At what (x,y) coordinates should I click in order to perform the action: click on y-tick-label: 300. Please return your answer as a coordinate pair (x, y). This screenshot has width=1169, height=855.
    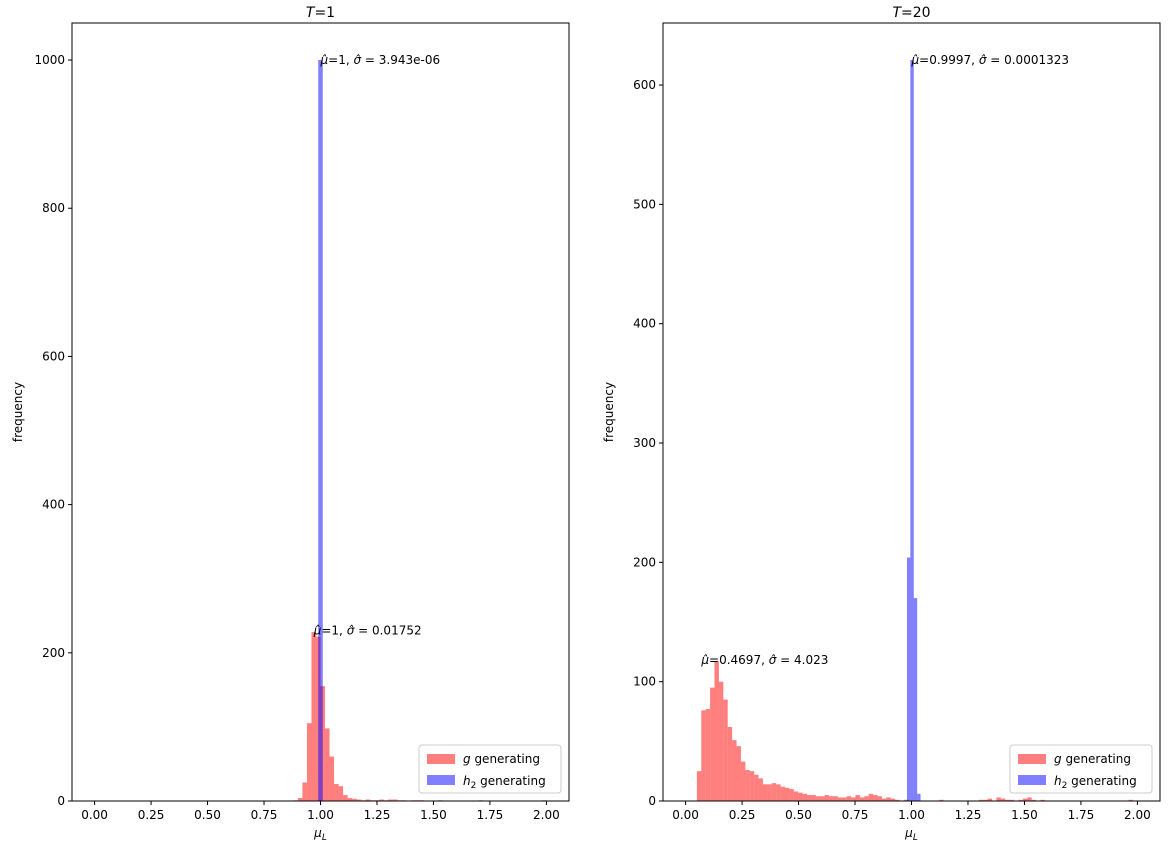
    Looking at the image, I should click on (644, 443).